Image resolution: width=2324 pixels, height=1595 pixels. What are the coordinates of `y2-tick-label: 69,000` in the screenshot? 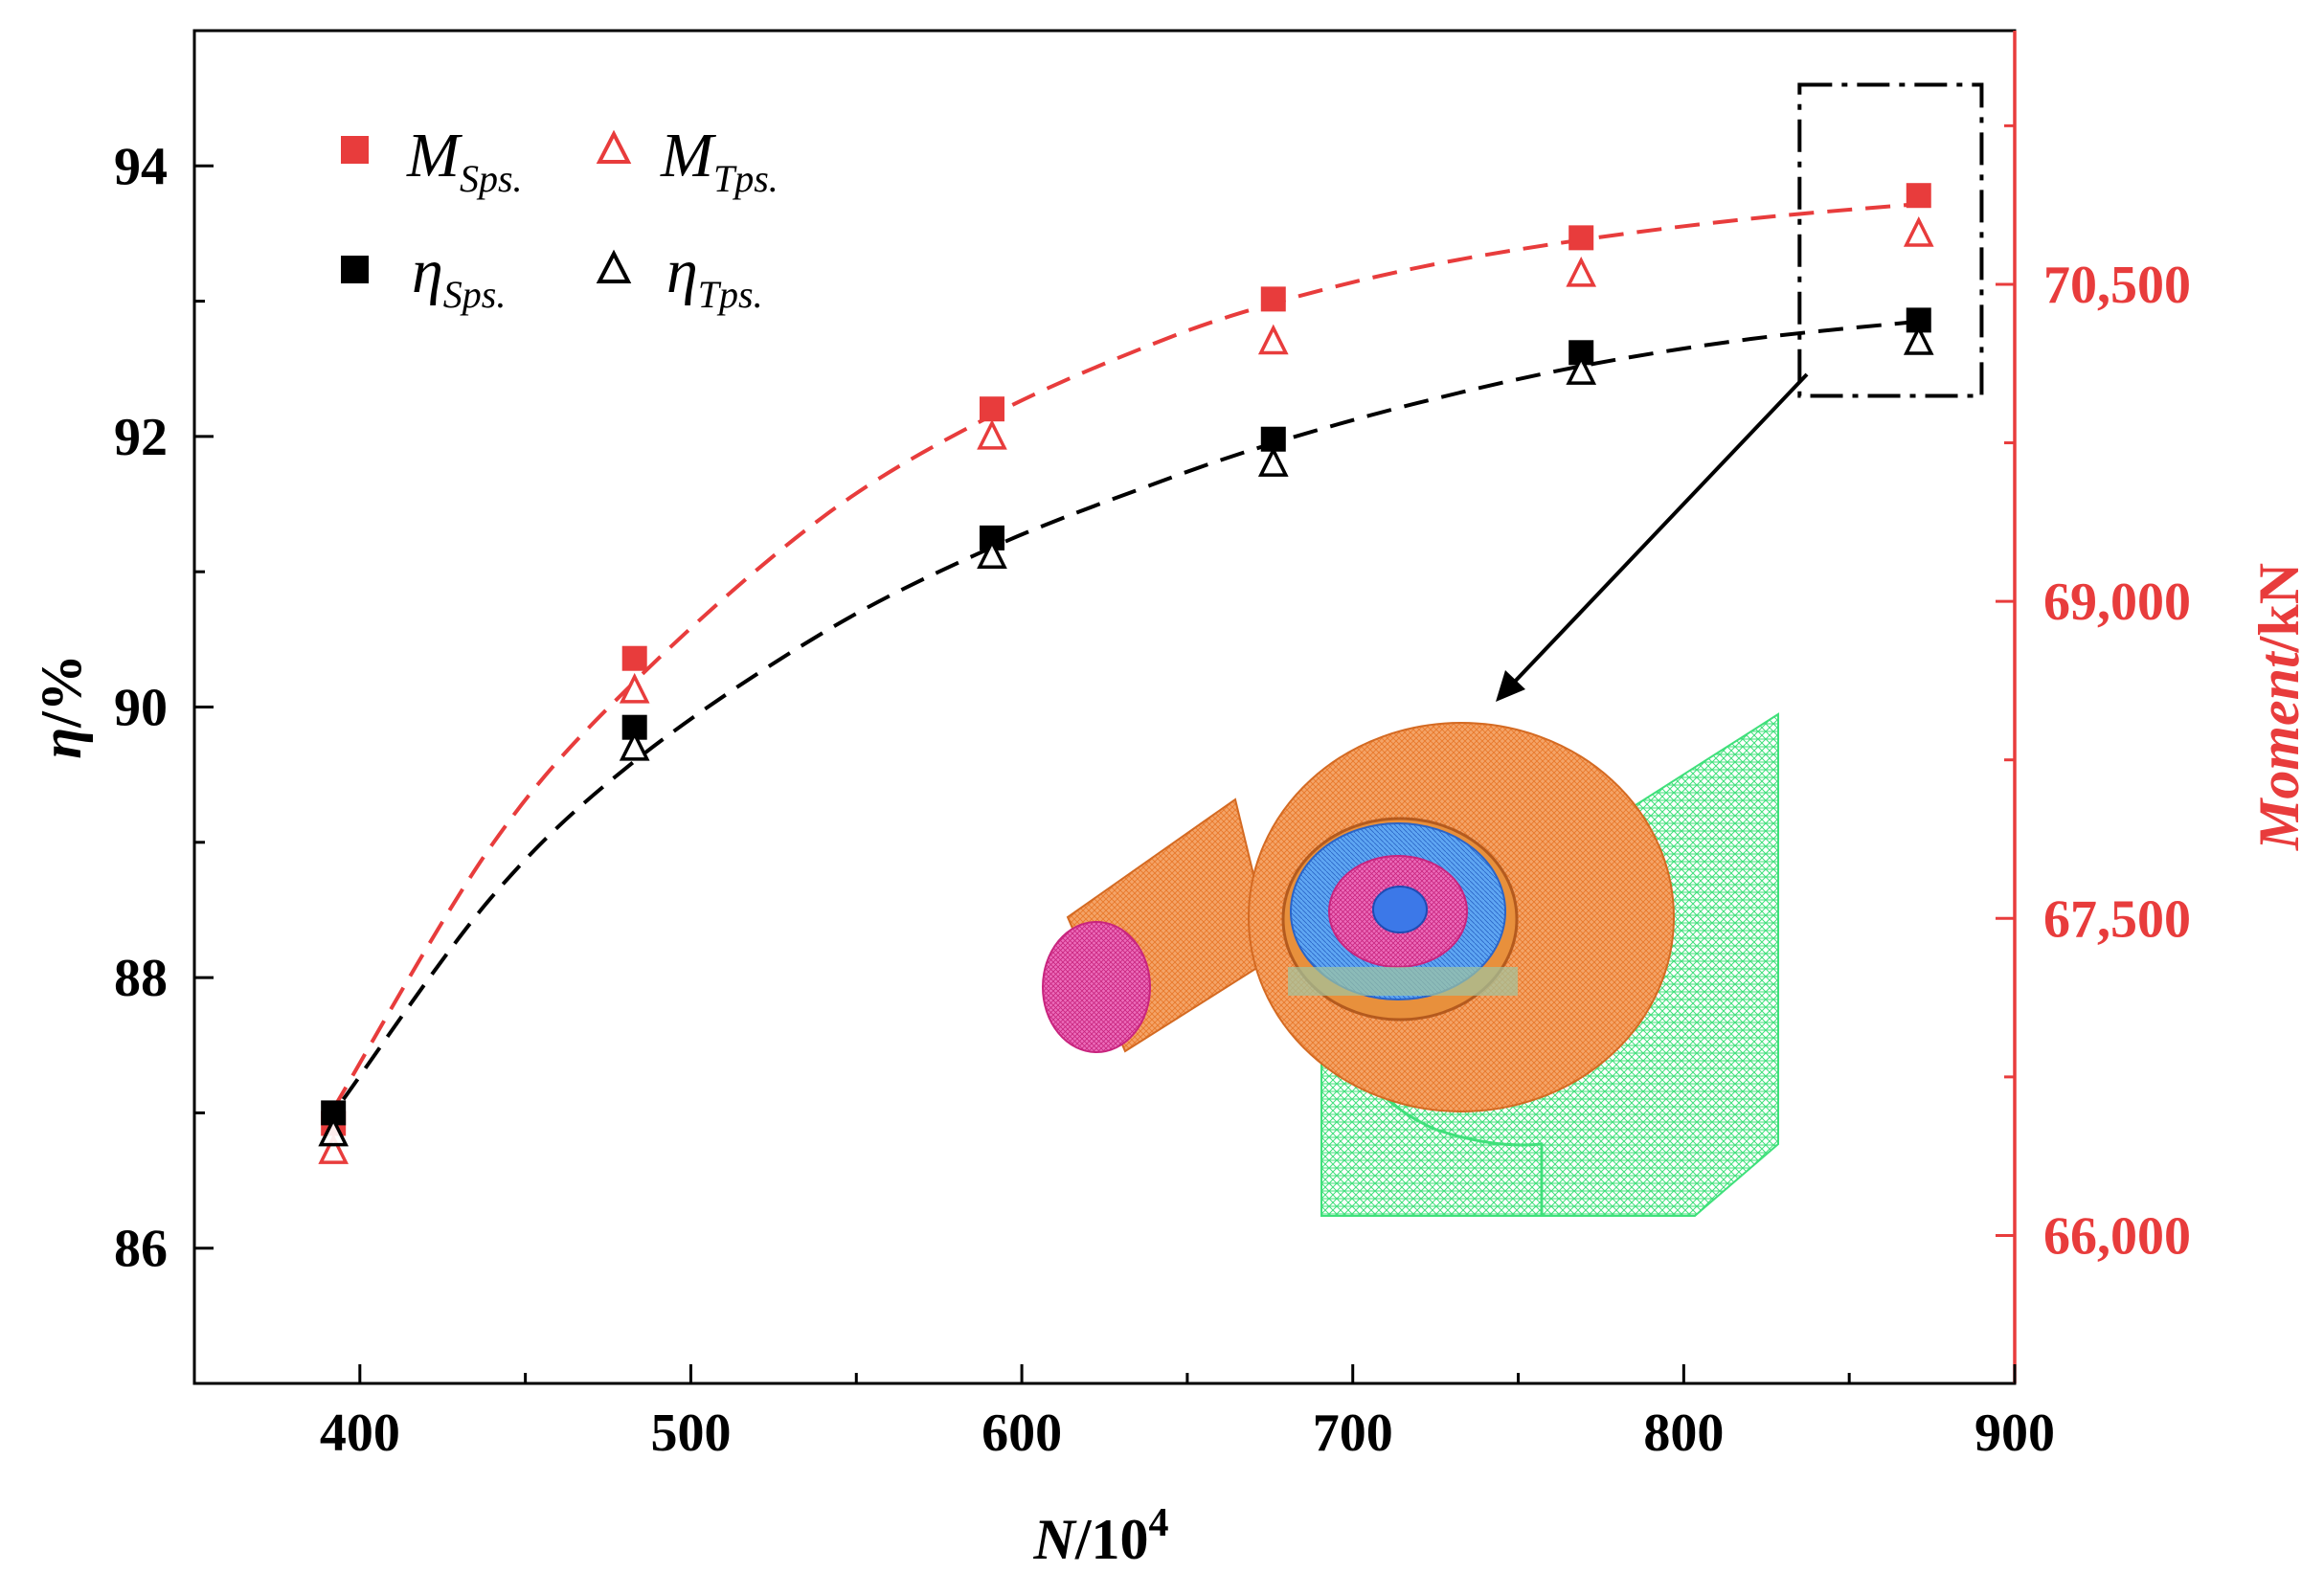 It's located at (2117, 602).